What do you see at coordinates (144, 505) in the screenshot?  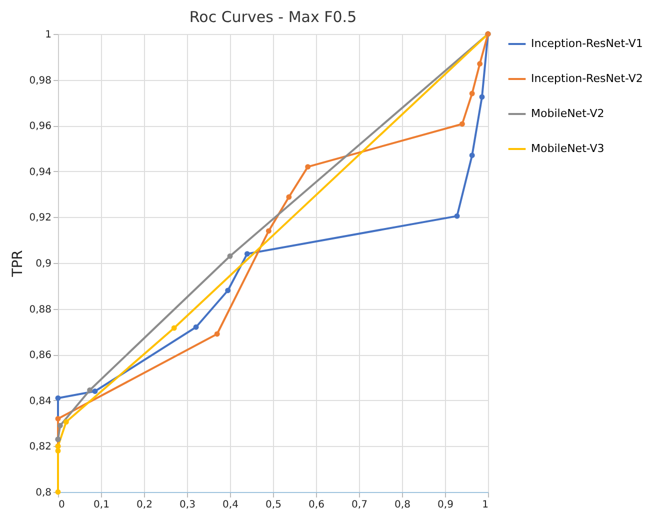 I see `x-tick-label: 0,2` at bounding box center [144, 505].